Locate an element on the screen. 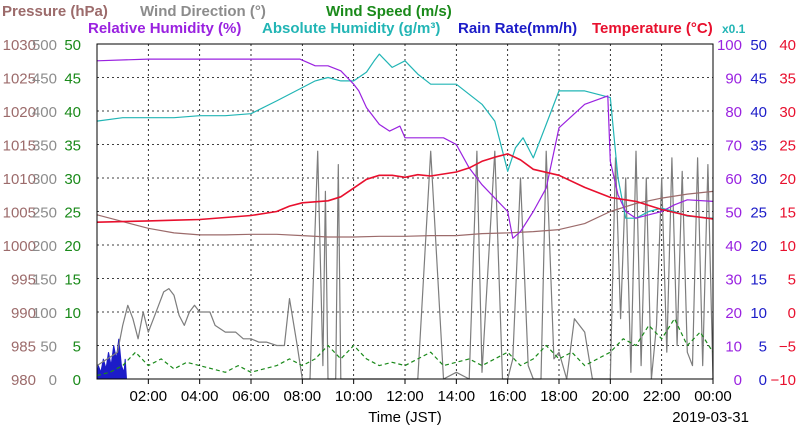 The height and width of the screenshot is (434, 800). left-tick-label-pressure-hpa: 1030 is located at coordinates (19, 45).